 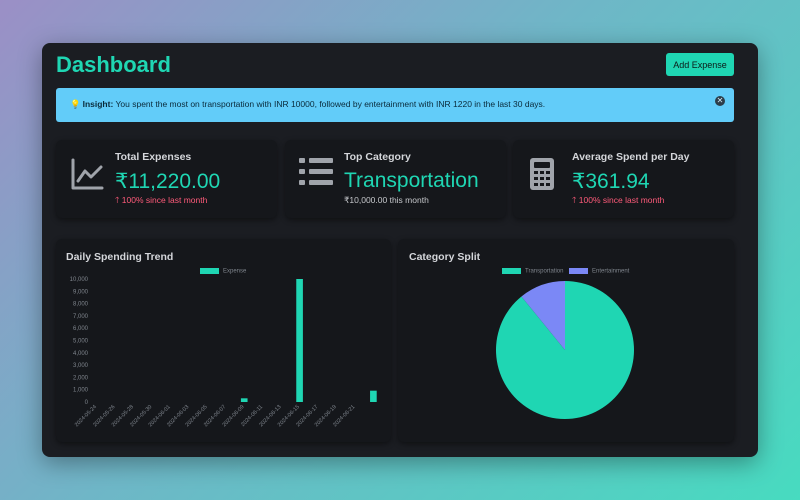 I want to click on line-chart-icon, so click(x=87, y=174).